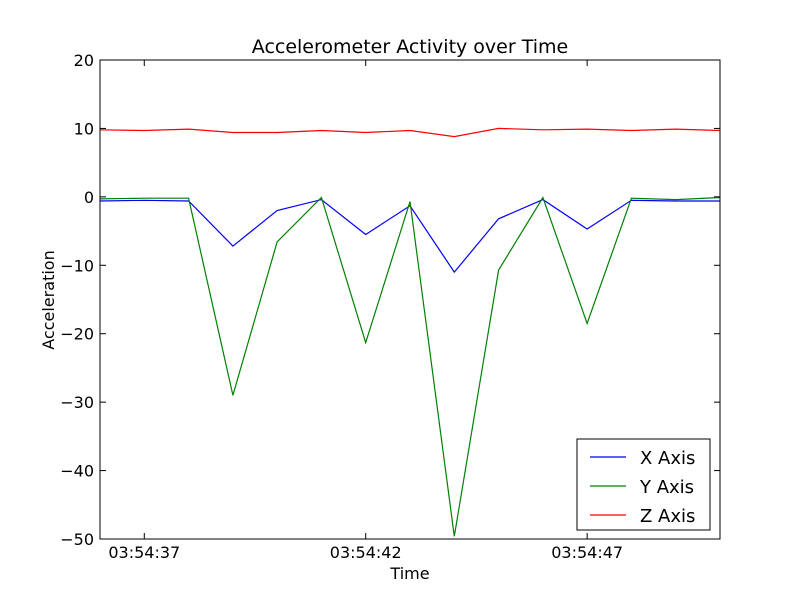 This screenshot has width=800, height=600. Describe the element at coordinates (144, 552) in the screenshot. I see `x-tick-label: 03:54:37` at that location.